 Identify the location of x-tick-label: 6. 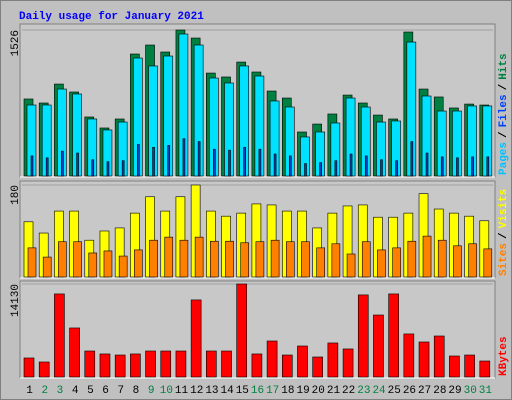
(105, 391).